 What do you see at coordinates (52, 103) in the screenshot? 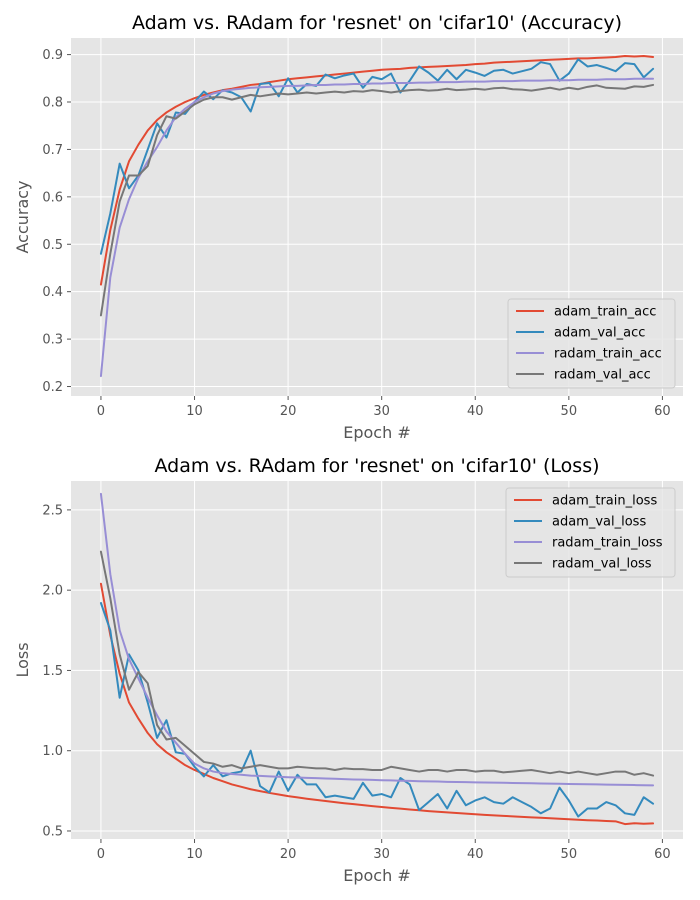
I see `y-tick-label: 0.8` at bounding box center [52, 103].